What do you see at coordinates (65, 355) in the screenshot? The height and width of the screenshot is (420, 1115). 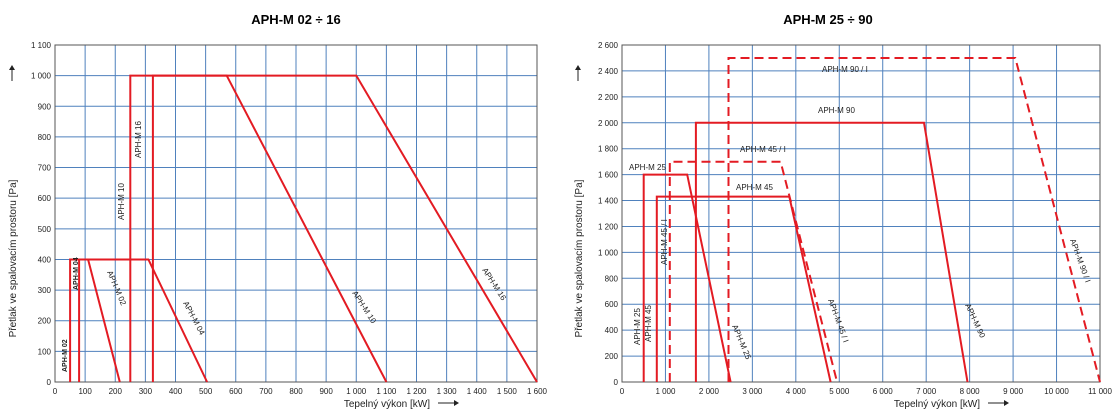 I see `series-label: APH-M 02` at bounding box center [65, 355].